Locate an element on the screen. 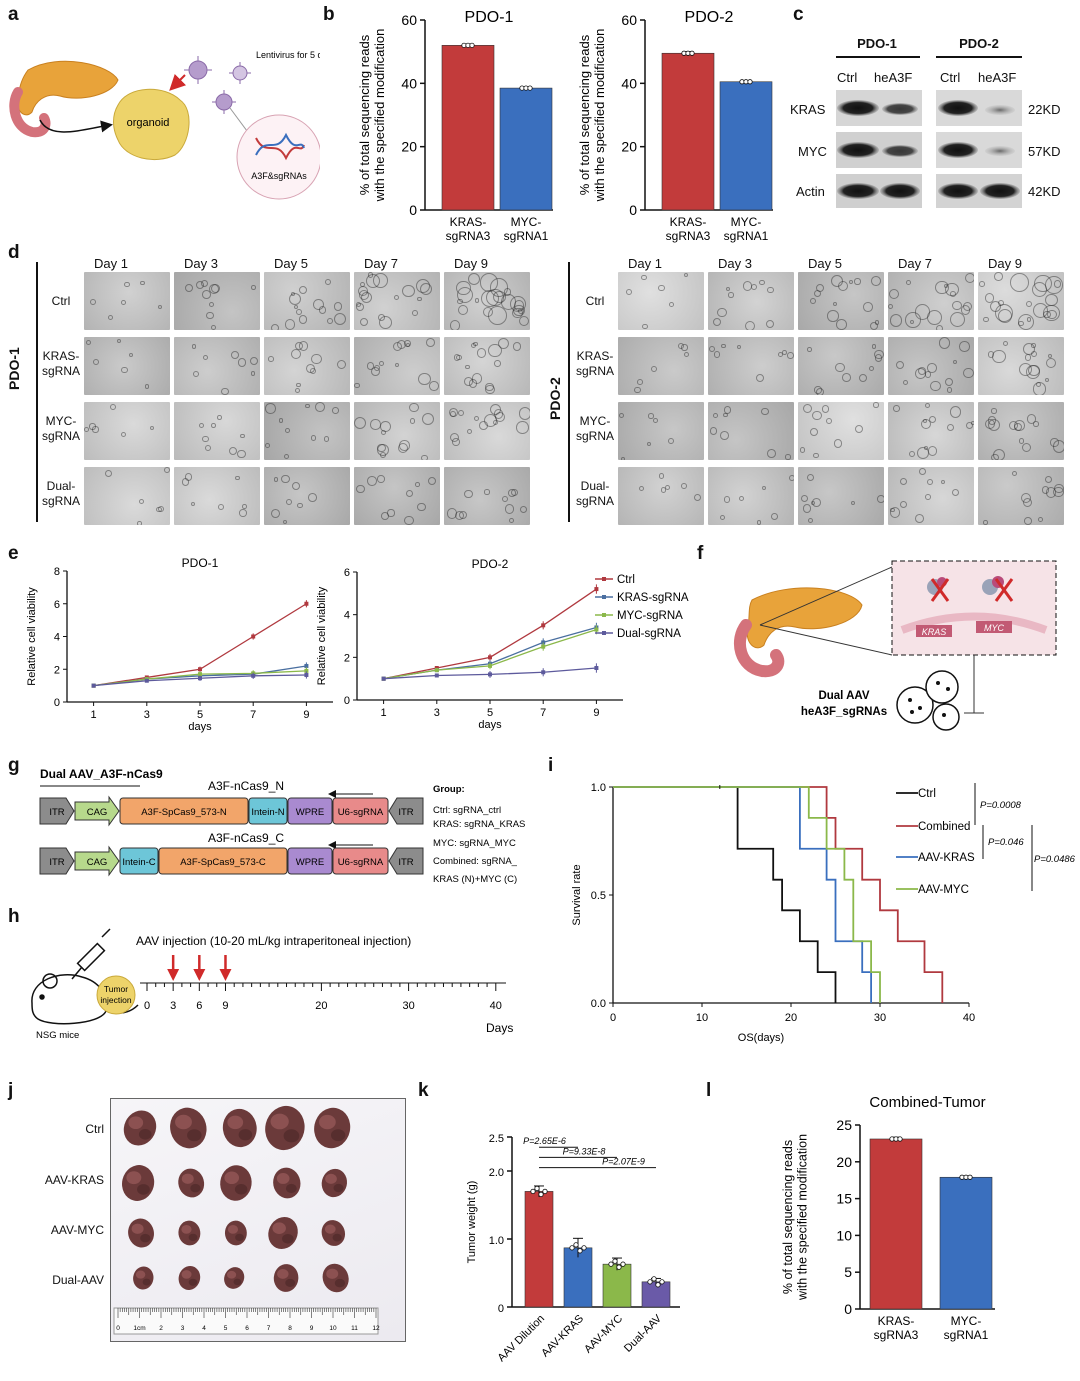  blot-group-1: PDO-1 is located at coordinates (877, 43).